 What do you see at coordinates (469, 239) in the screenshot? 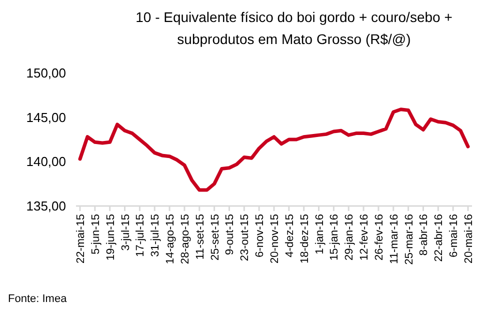
I see `x-tick-label: 20-mai-16` at bounding box center [469, 239].